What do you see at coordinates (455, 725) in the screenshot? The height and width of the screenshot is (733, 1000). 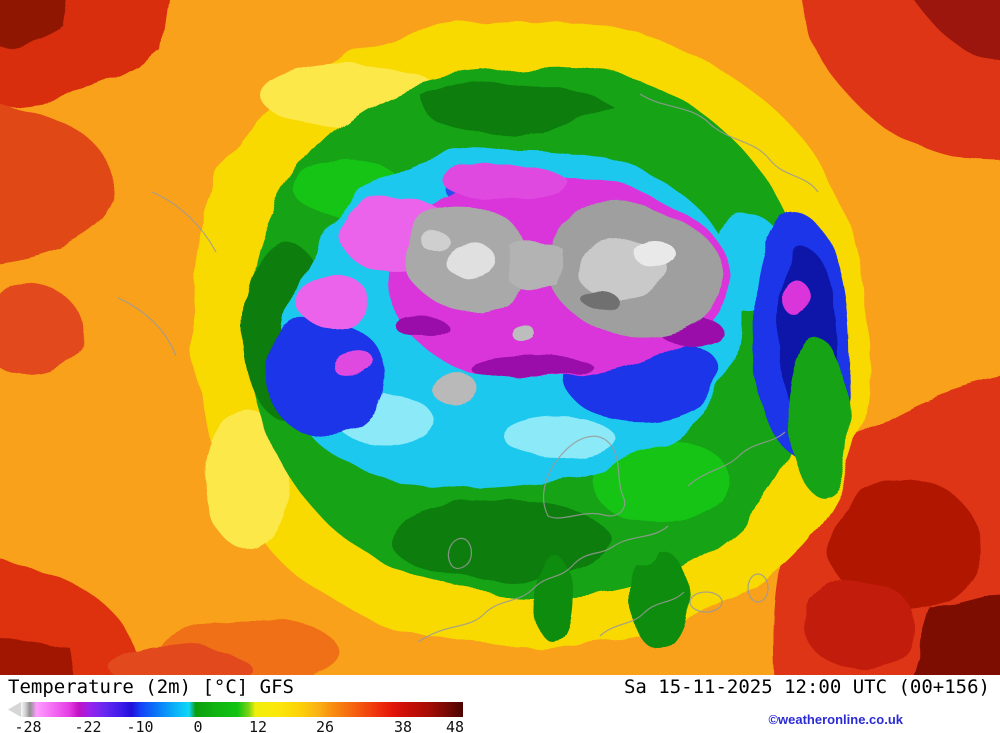 I see `scale-tick: 48` at bounding box center [455, 725].